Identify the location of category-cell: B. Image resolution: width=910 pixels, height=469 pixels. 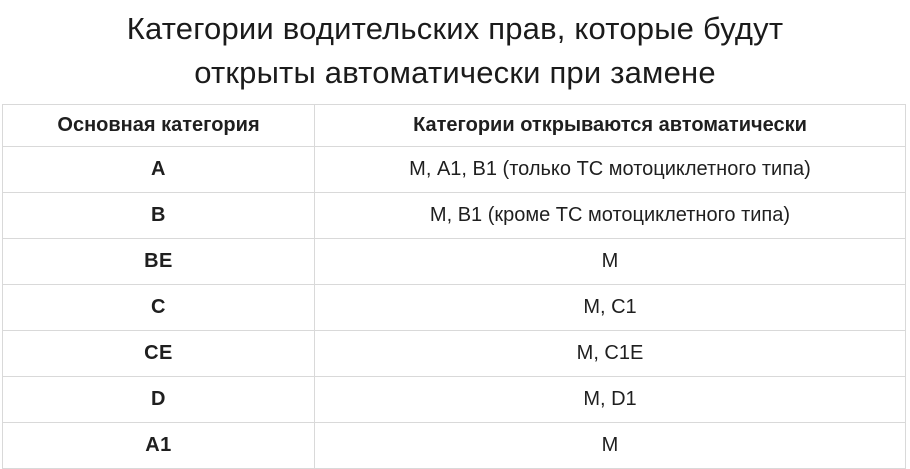
(158, 215).